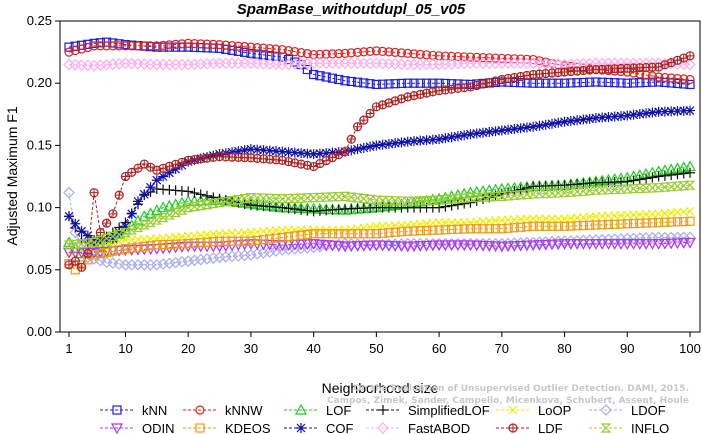 The height and width of the screenshot is (434, 702). What do you see at coordinates (380, 247) in the screenshot?
I see `series-line-odin` at bounding box center [380, 247].